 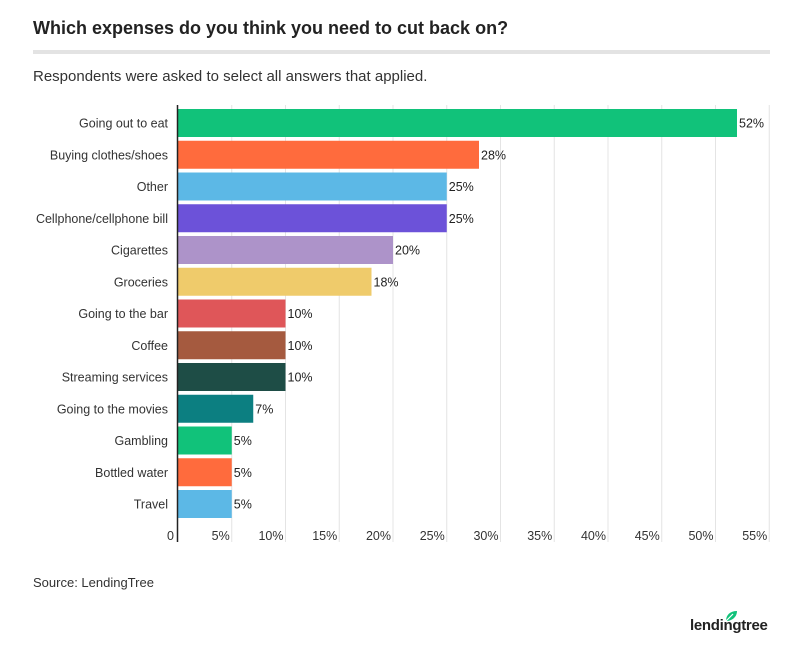 I want to click on category-label: Cellphone/cellphone bill, so click(x=102, y=219).